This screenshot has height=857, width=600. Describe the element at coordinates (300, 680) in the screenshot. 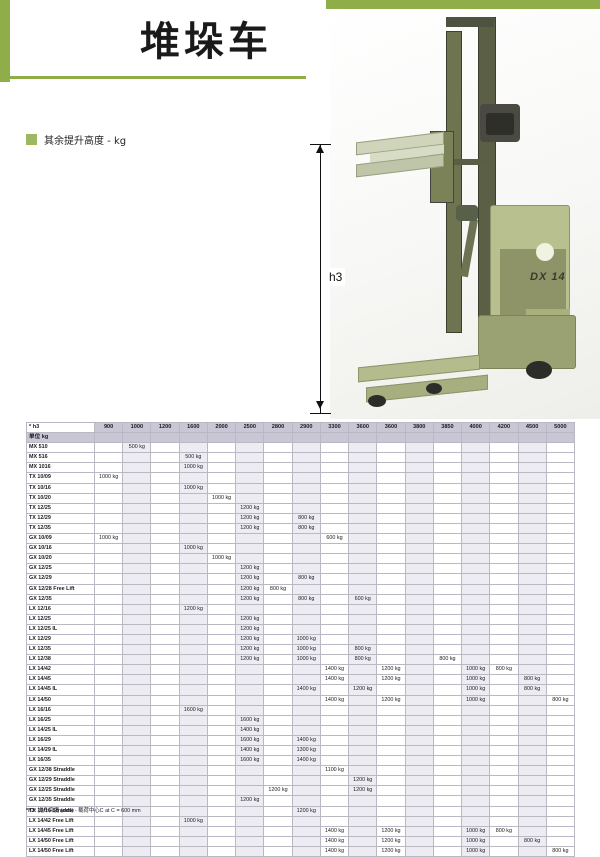

I see `table-row: LX 14/45 1400 kg 1200 kg 1000 kg 800 kg` at that location.